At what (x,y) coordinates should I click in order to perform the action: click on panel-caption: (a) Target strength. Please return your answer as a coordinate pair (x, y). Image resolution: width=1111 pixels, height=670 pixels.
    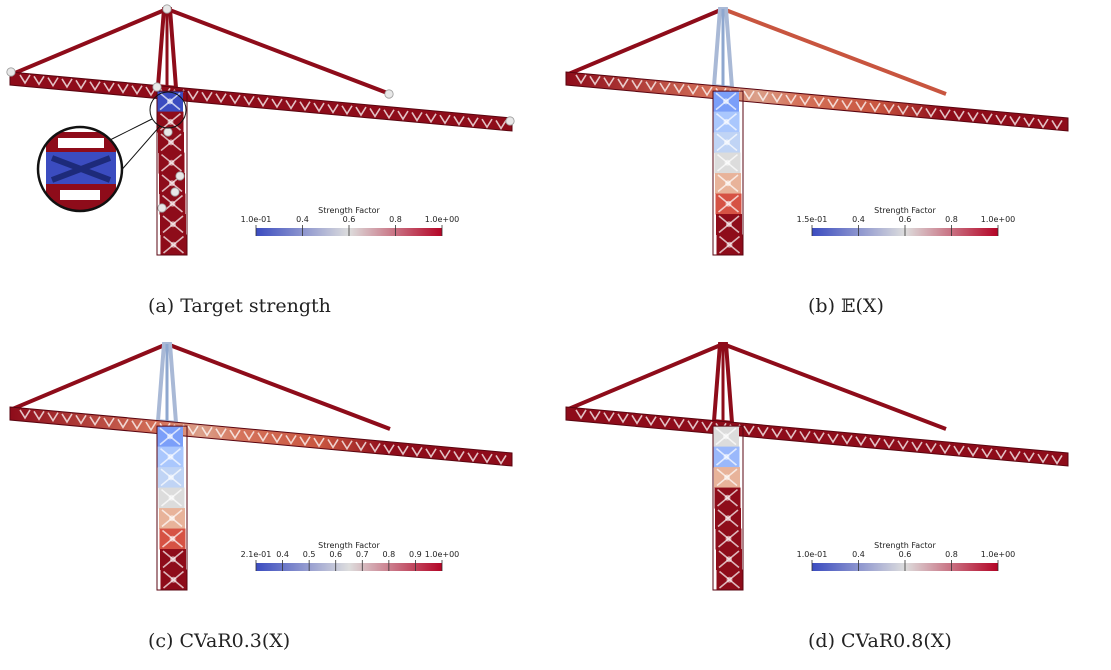
    Looking at the image, I should click on (239, 306).